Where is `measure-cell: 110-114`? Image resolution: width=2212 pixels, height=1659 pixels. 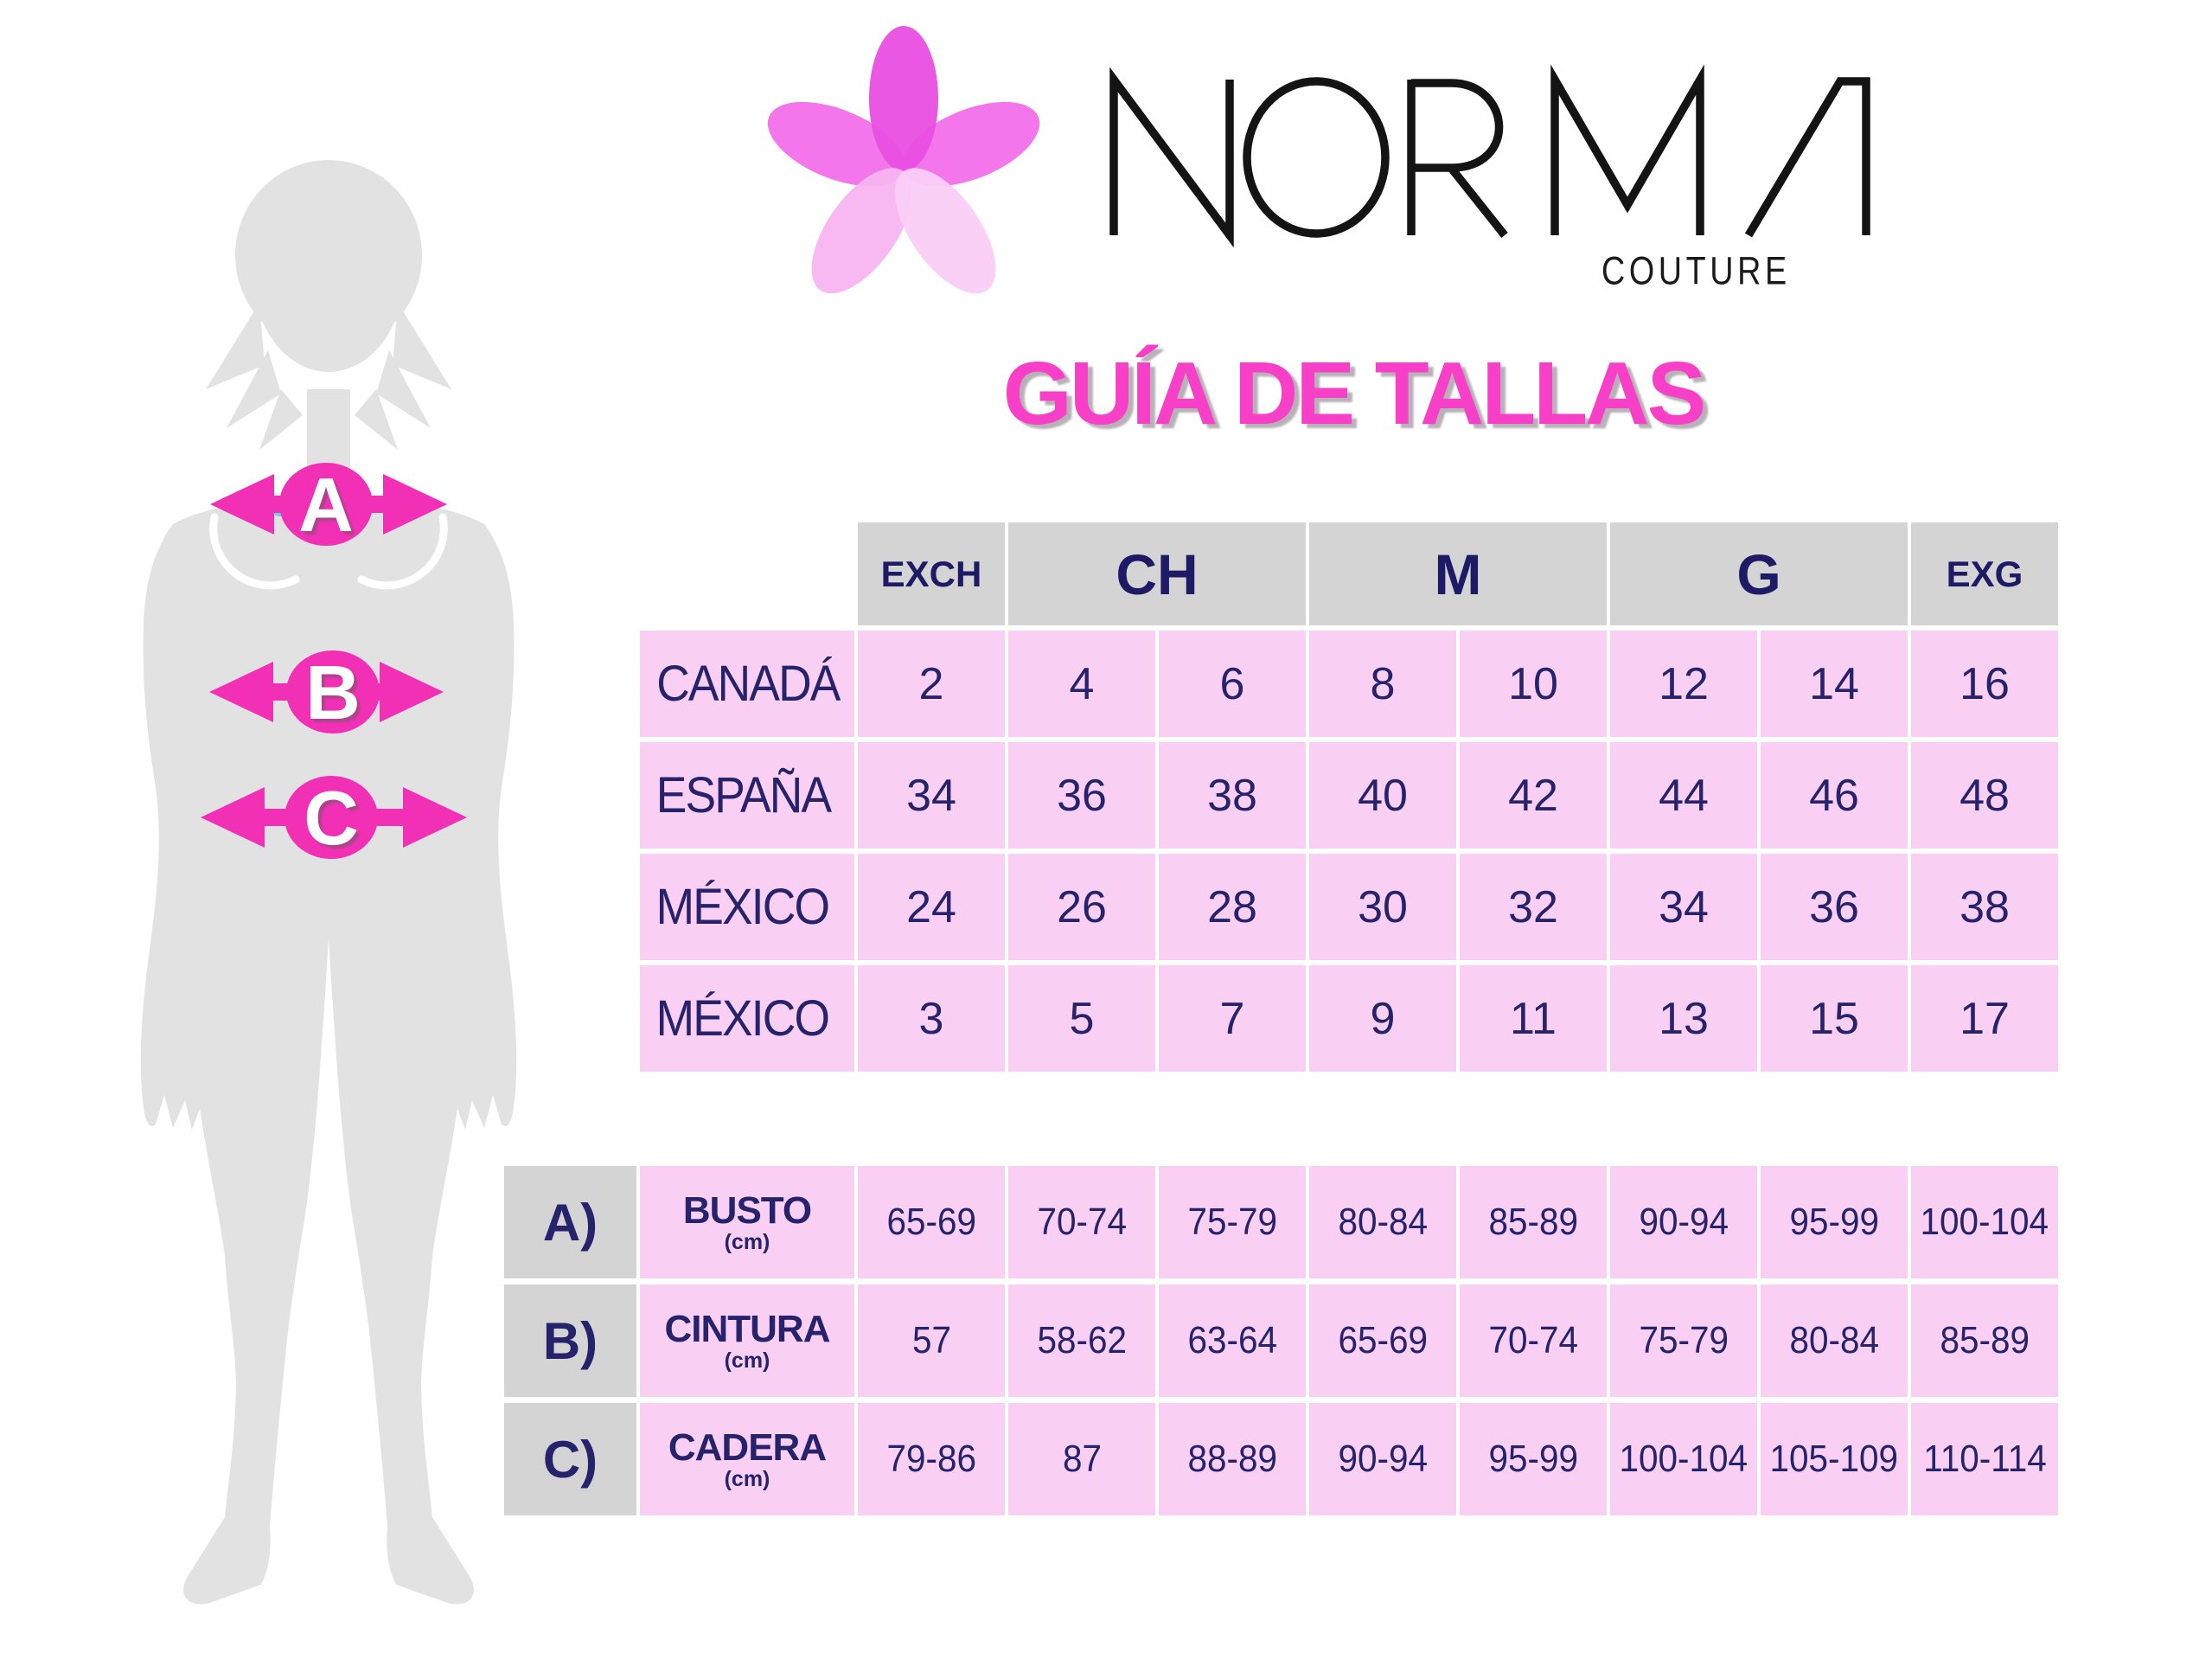 measure-cell: 110-114 is located at coordinates (1984, 1459).